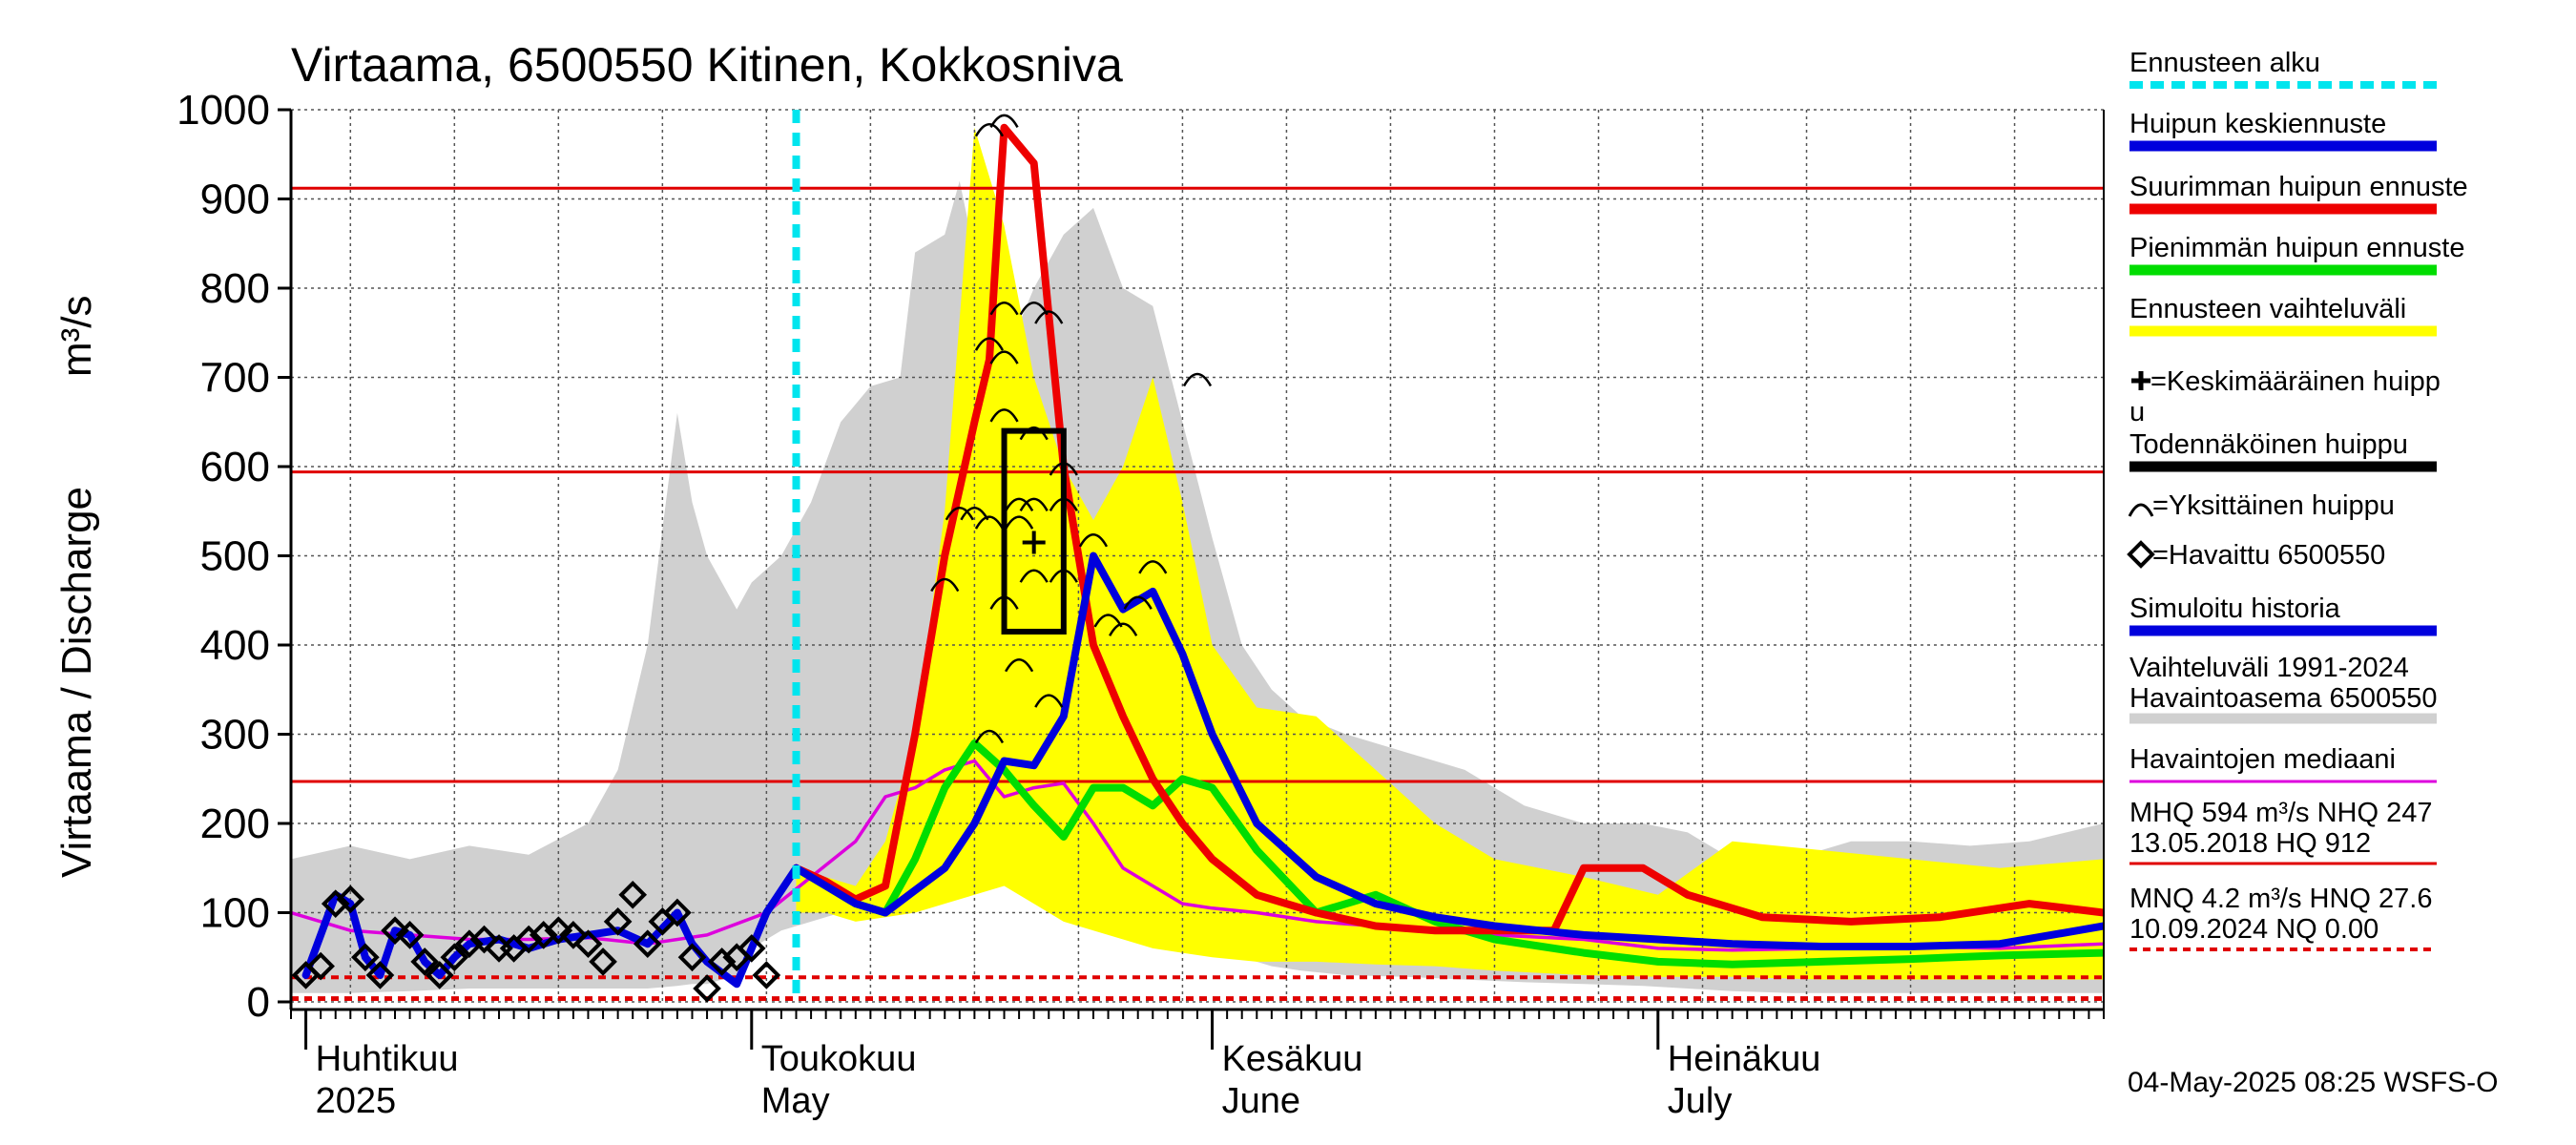 This screenshot has width=2576, height=1145. Describe the element at coordinates (2250, 843) in the screenshot. I see `legend-label-2: 13.05.2018 HQ 912` at that location.